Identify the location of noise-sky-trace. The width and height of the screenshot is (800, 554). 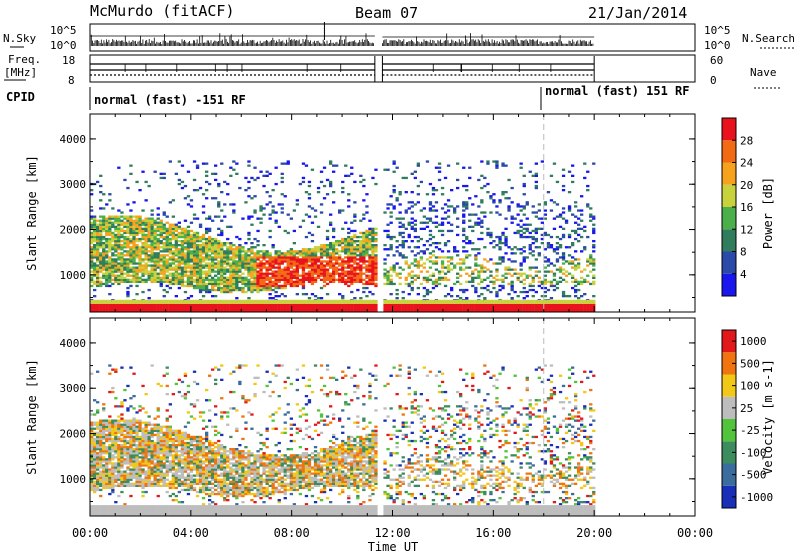
(341, 39).